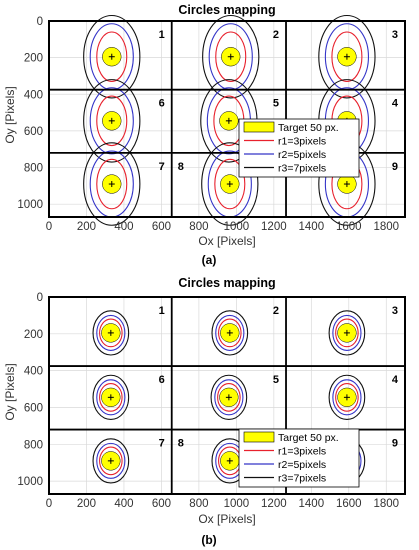 The width and height of the screenshot is (419, 550). Describe the element at coordinates (123, 504) in the screenshot. I see `x-tick-label: 400` at that location.